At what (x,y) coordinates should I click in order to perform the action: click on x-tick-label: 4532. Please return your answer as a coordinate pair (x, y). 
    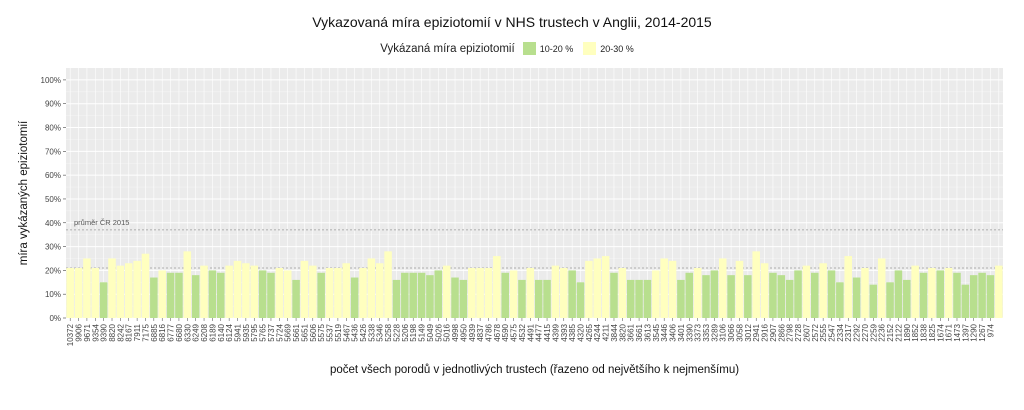
    Looking at the image, I should click on (522, 332).